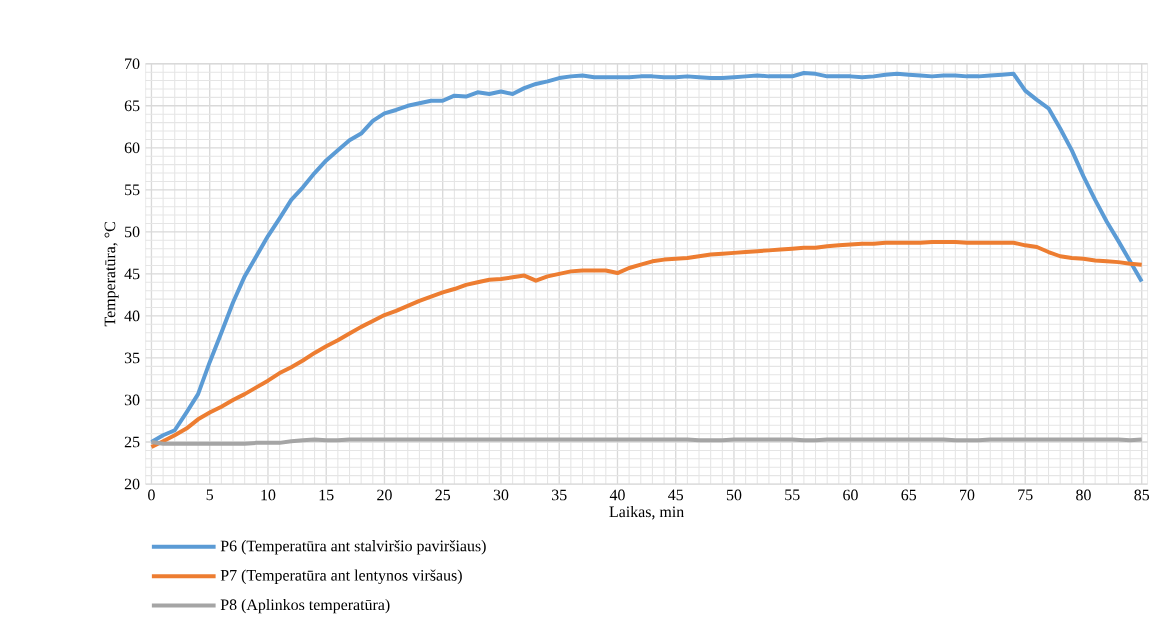 This screenshot has width=1155, height=618. Describe the element at coordinates (850, 495) in the screenshot. I see `x-tick-label: 60` at that location.